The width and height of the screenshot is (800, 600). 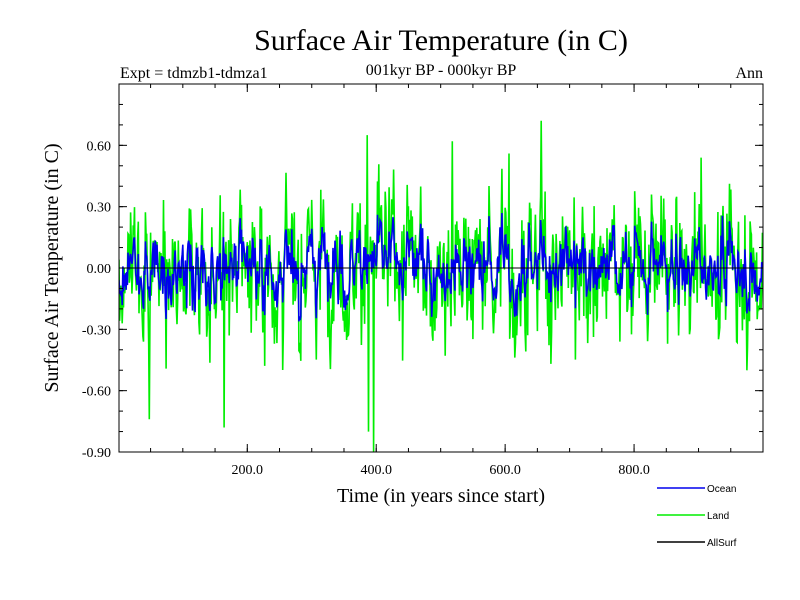 What do you see at coordinates (248, 470) in the screenshot?
I see `x-tick-label: 200.0` at bounding box center [248, 470].